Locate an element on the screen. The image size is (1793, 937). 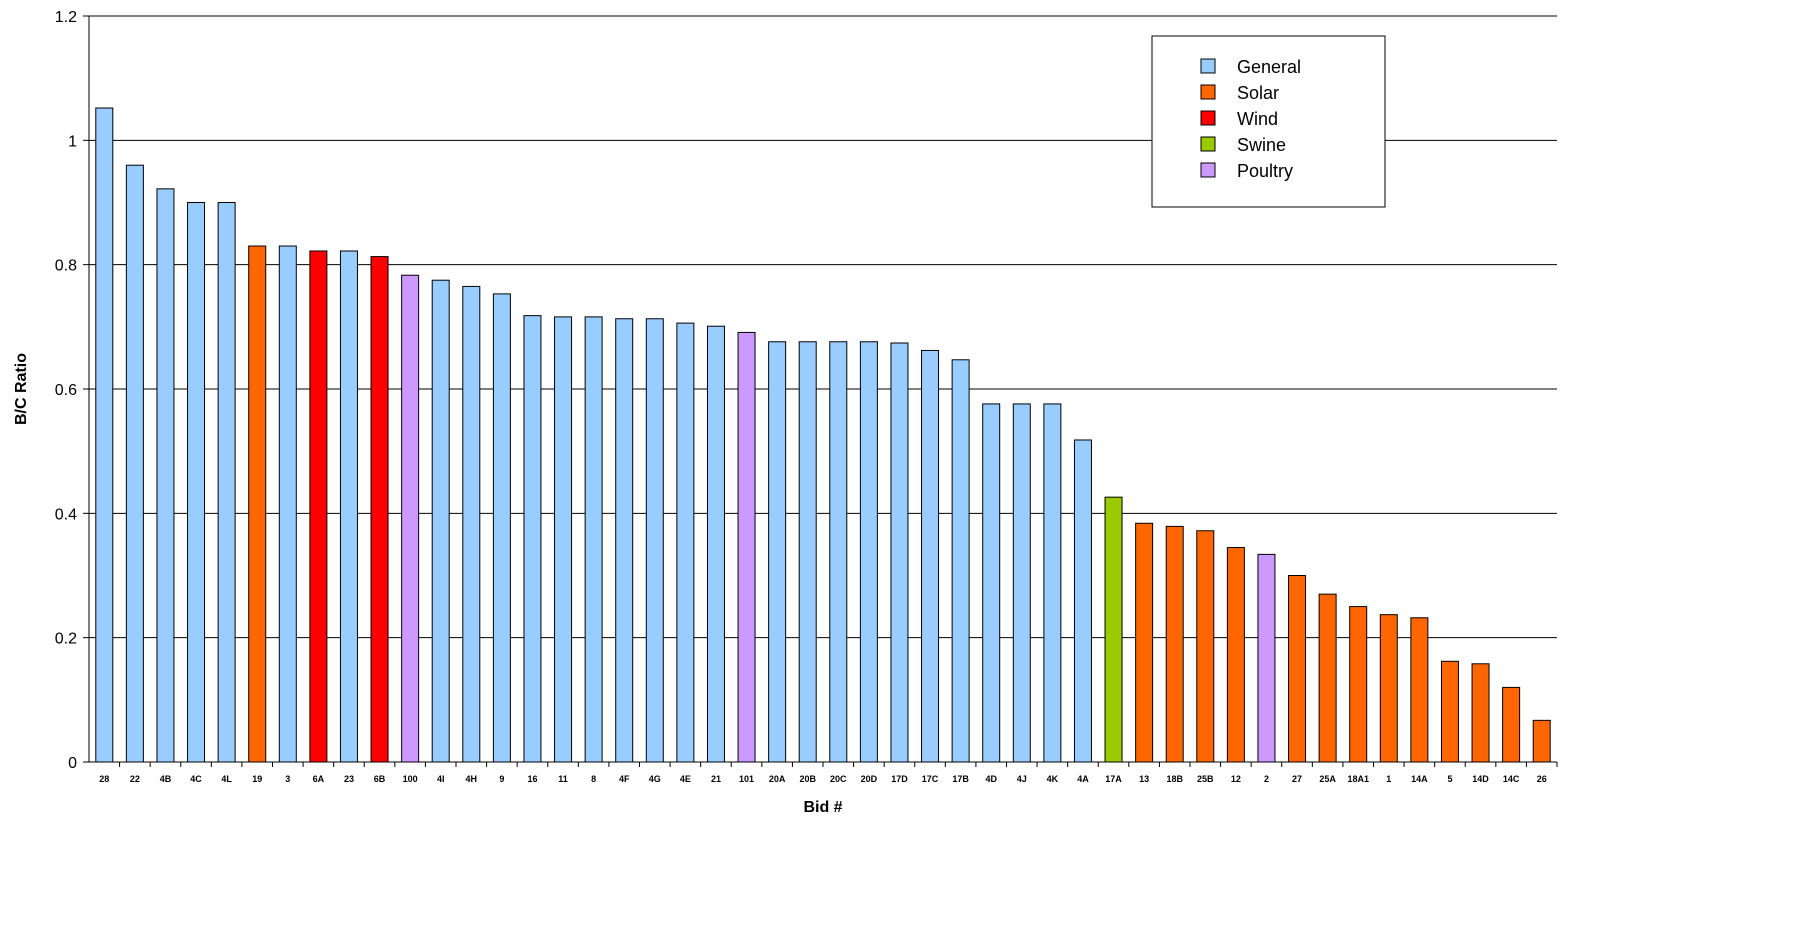
x-tick-label: 18A1 is located at coordinates (1358, 779).